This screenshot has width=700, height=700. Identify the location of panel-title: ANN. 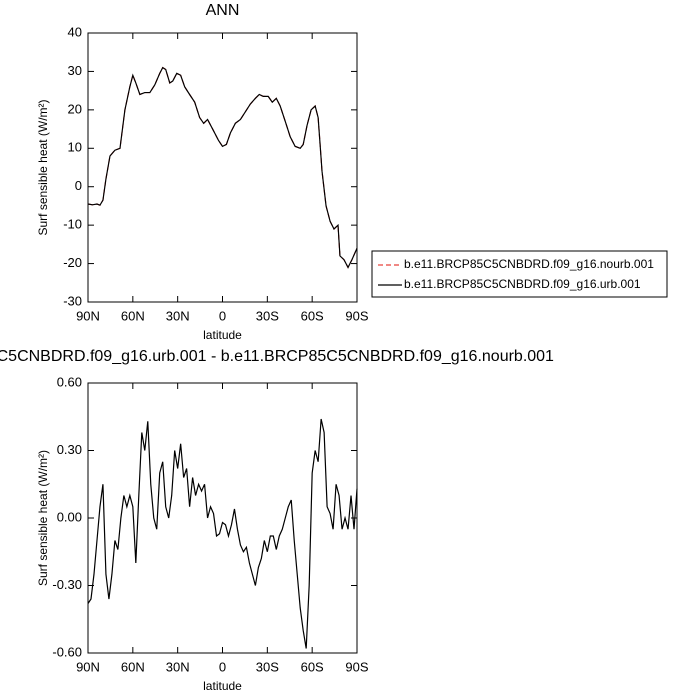
(223, 10).